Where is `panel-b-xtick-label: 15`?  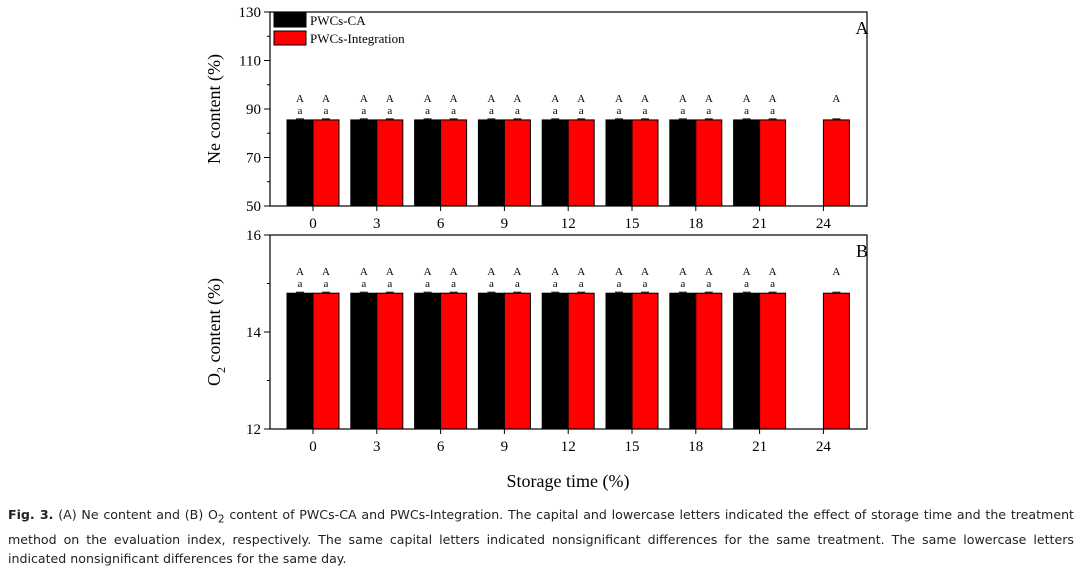 panel-b-xtick-label: 15 is located at coordinates (632, 447).